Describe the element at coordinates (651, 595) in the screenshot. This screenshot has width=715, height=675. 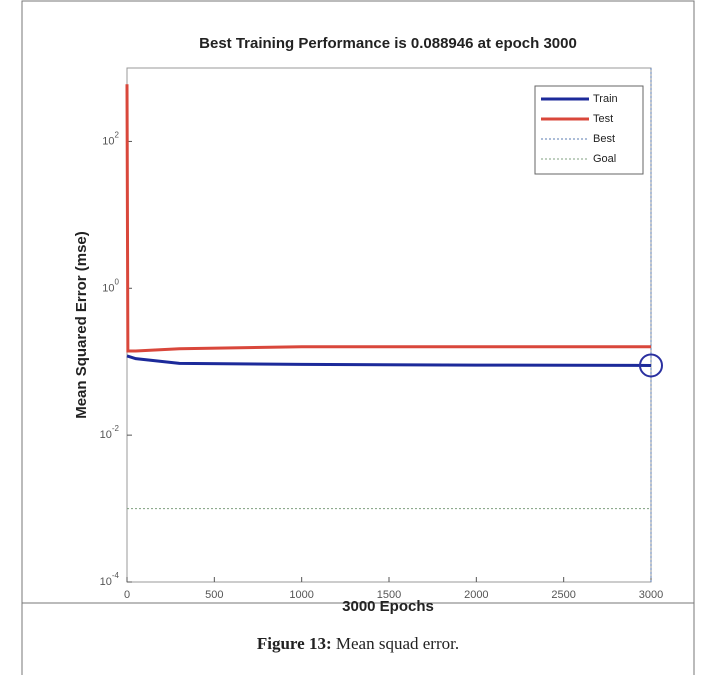
I see `x-tick-label: 3000` at that location.